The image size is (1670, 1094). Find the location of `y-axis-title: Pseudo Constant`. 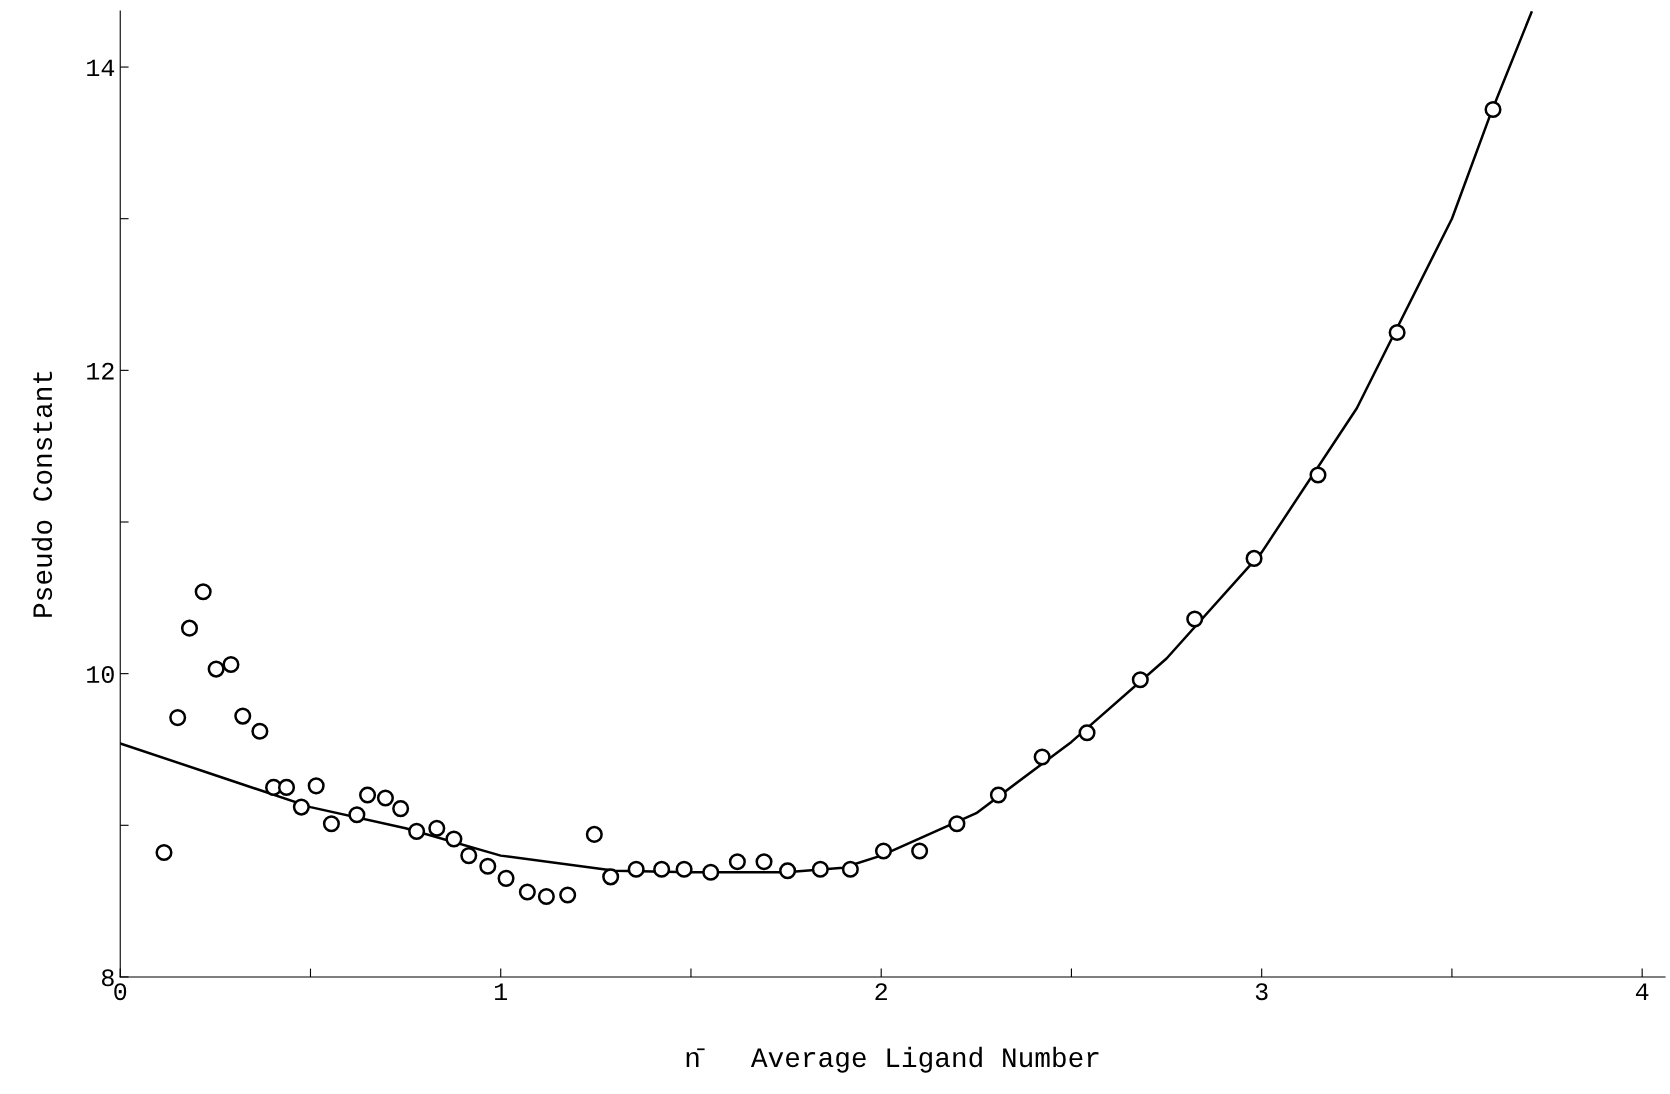

y-axis-title: Pseudo Constant is located at coordinates (42, 494).